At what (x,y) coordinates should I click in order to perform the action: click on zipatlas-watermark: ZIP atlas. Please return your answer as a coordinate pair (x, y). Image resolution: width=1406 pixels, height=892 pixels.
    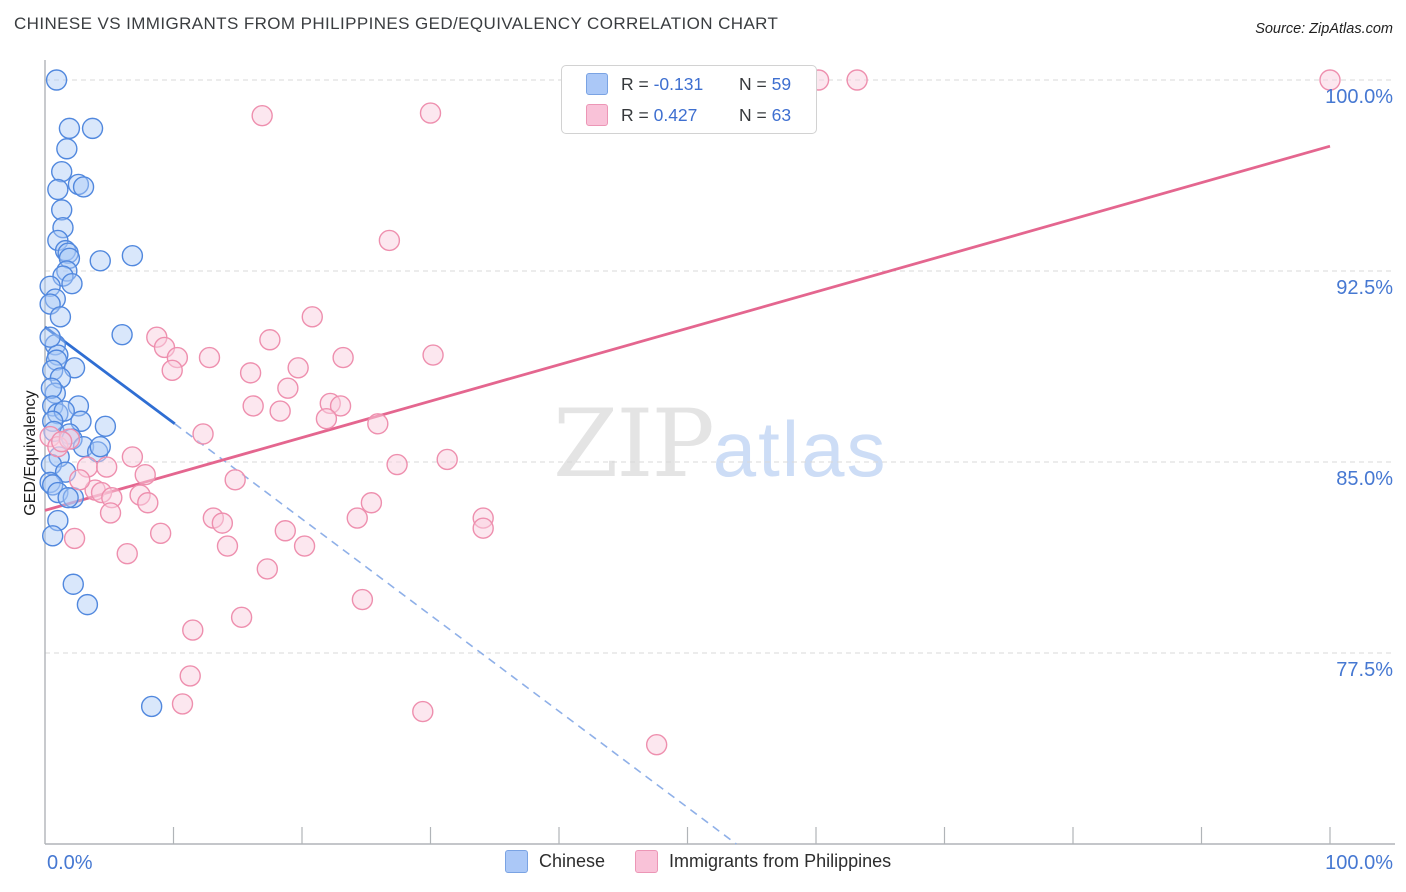
    Looking at the image, I should click on (720, 445).